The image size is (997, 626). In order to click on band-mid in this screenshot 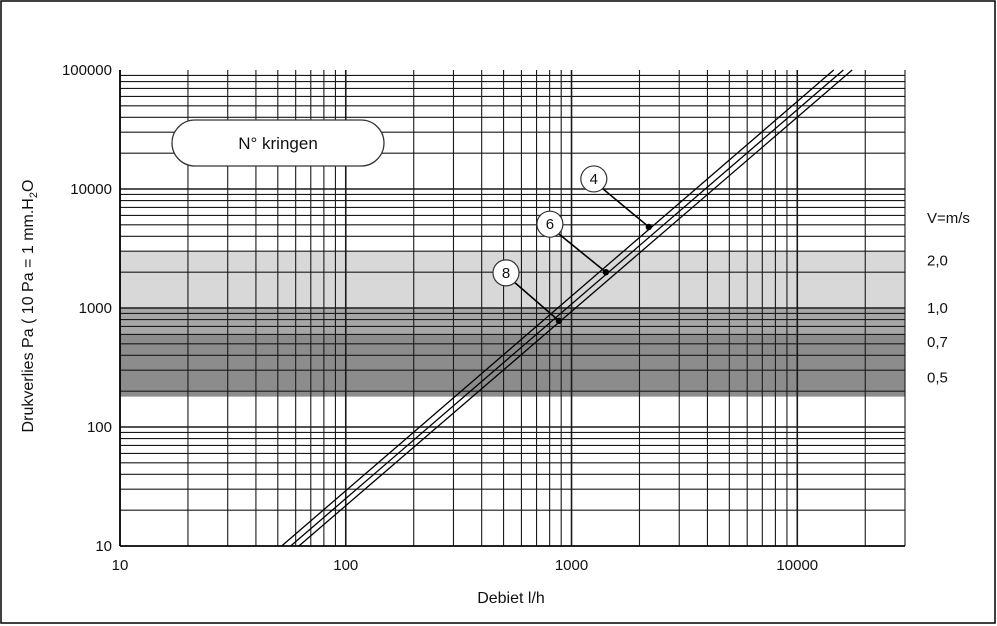, I will do `click(512, 321)`.